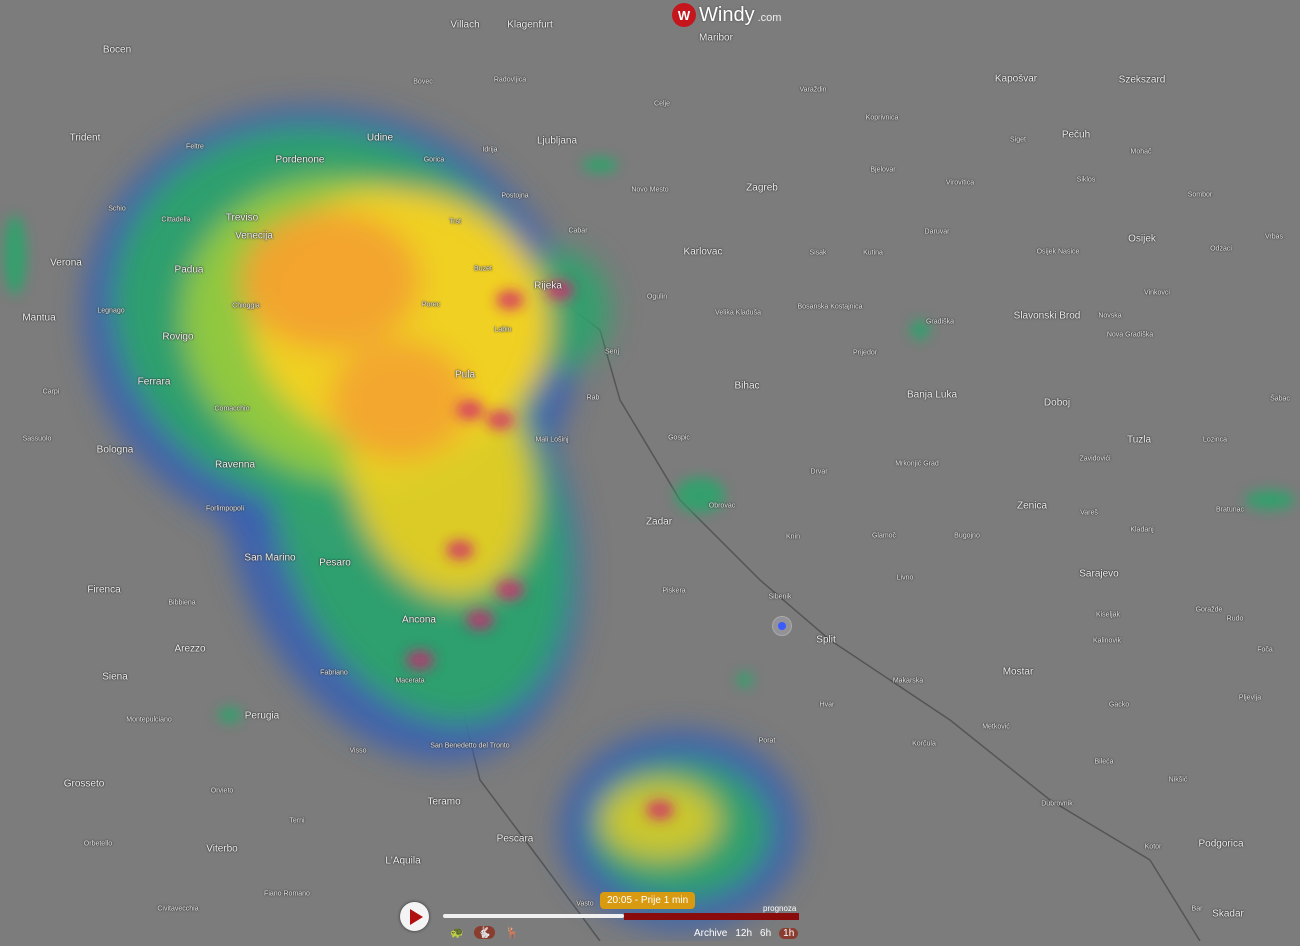 Image resolution: width=1300 pixels, height=946 pixels. What do you see at coordinates (85, 138) in the screenshot?
I see `city-label: Trident` at bounding box center [85, 138].